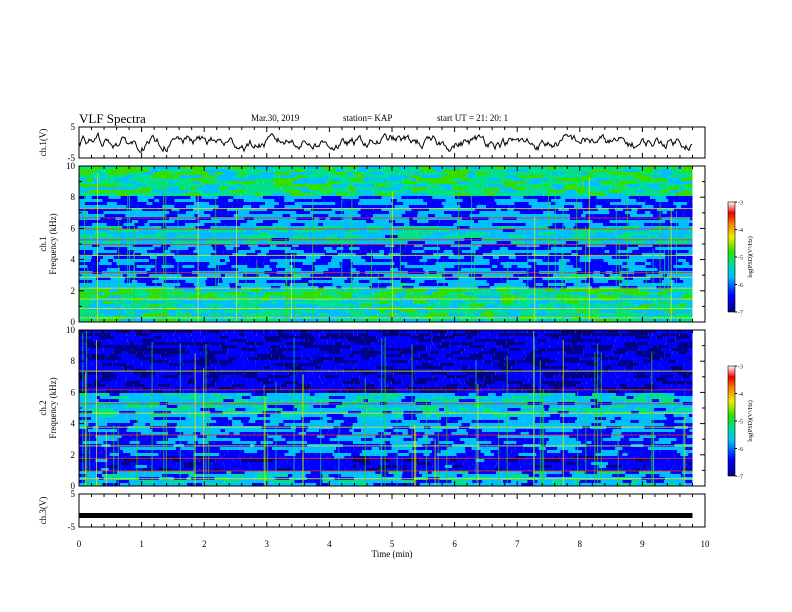 The height and width of the screenshot is (612, 792). Describe the element at coordinates (740, 395) in the screenshot. I see `ch2-spectrogram-colorbar-tick-label: -4` at that location.